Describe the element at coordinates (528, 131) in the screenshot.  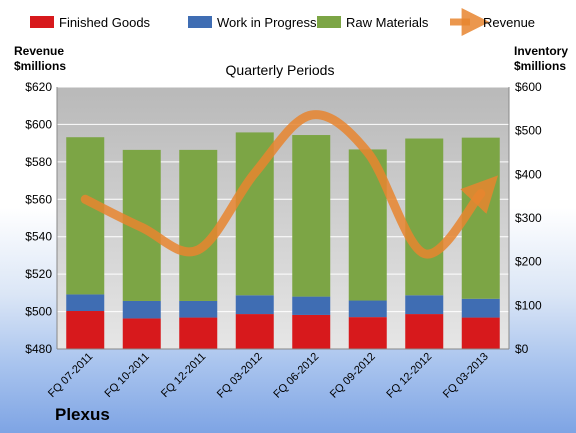
I see `right-tick-label: $500` at that location.